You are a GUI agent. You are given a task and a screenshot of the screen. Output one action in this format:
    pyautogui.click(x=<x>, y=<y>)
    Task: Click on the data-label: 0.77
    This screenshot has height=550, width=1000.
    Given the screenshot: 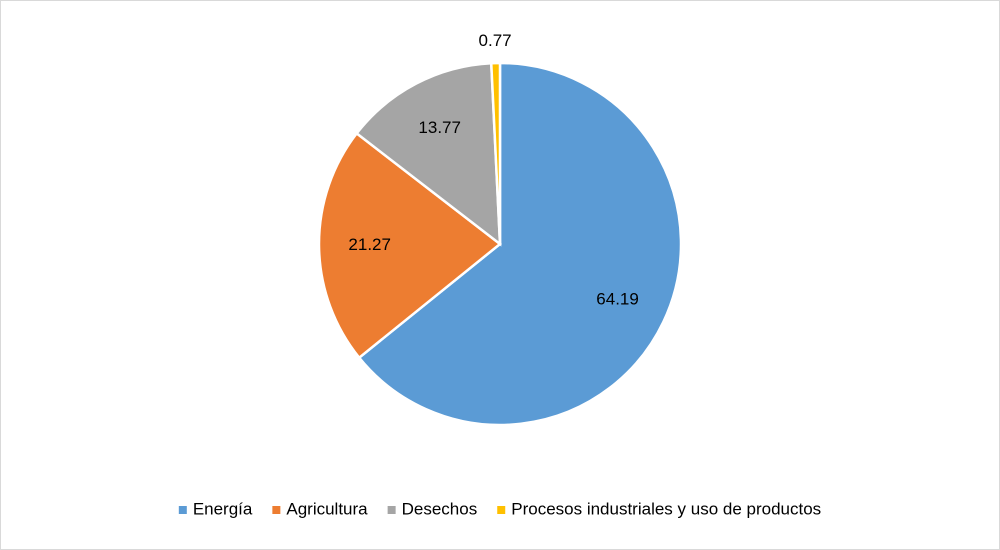 What is the action you would take?
    pyautogui.click(x=495, y=40)
    